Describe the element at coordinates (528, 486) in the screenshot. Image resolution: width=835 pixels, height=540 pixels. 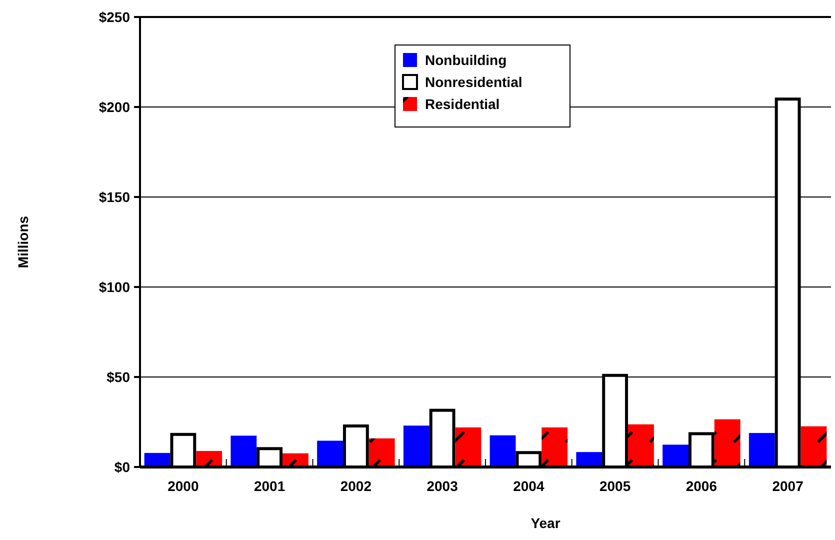
I see `x-tick-label: 2004` at that location.